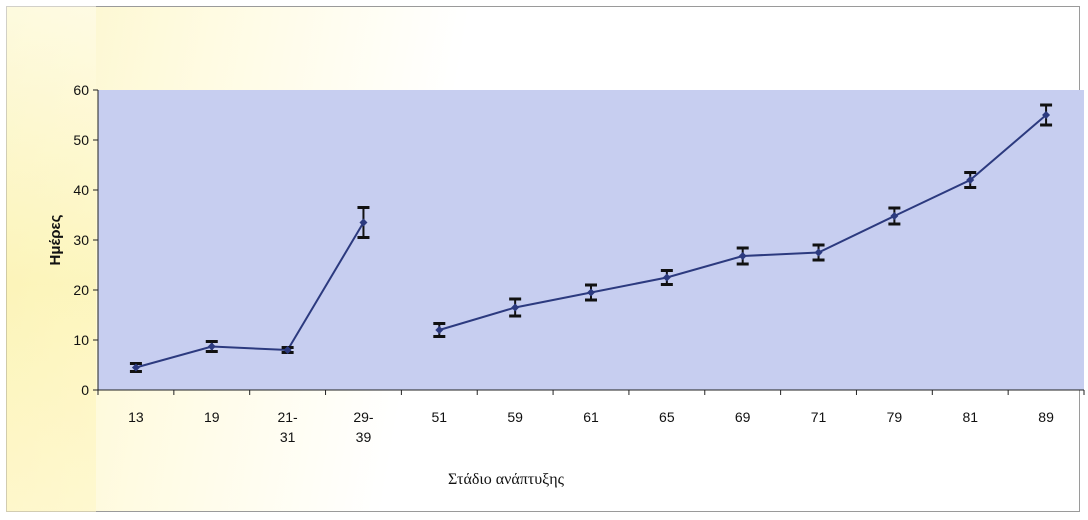  Describe the element at coordinates (81, 340) in the screenshot. I see `y-tick-label: 10` at that location.